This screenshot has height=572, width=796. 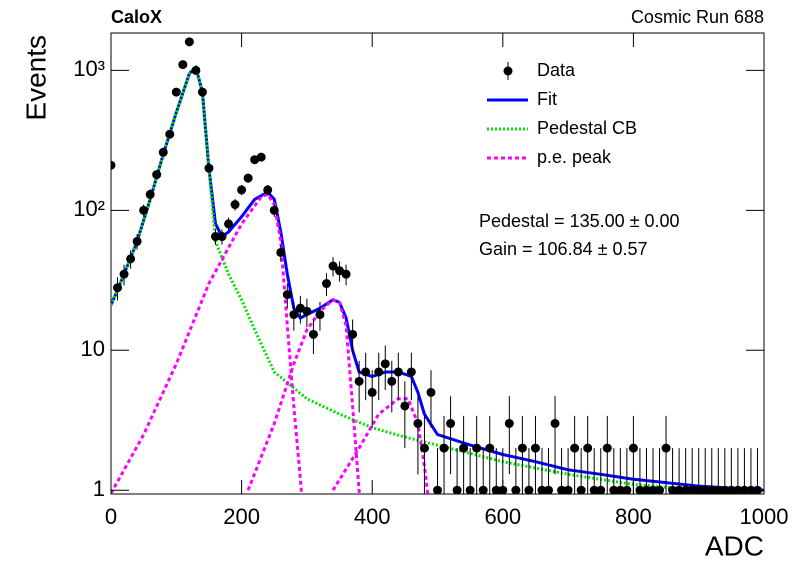 I want to click on x-tick-label: 200, so click(x=241, y=516).